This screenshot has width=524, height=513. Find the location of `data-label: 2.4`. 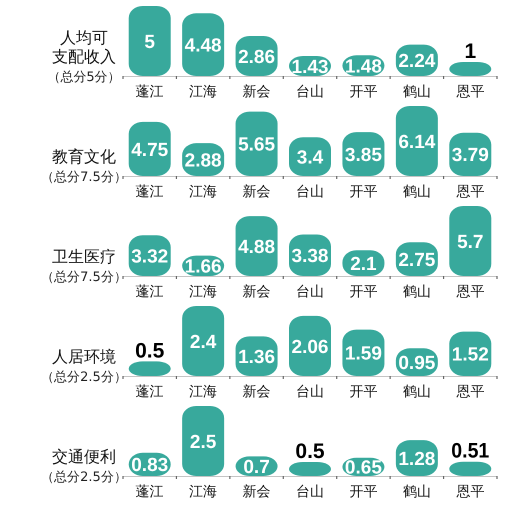

data-label: 2.4 is located at coordinates (203, 342).